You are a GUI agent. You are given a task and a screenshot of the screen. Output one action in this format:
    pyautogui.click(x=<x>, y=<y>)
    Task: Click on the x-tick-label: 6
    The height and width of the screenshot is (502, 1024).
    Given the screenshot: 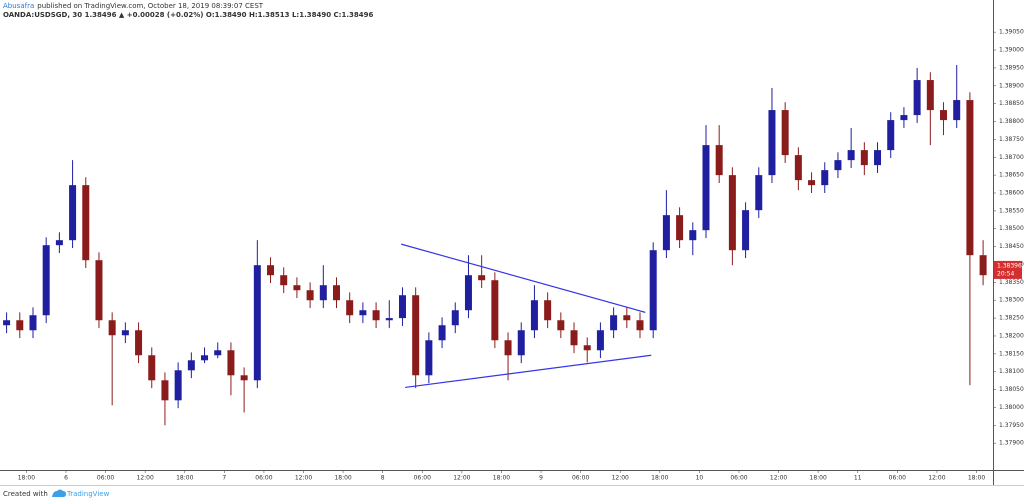 What is the action you would take?
    pyautogui.click(x=66, y=478)
    